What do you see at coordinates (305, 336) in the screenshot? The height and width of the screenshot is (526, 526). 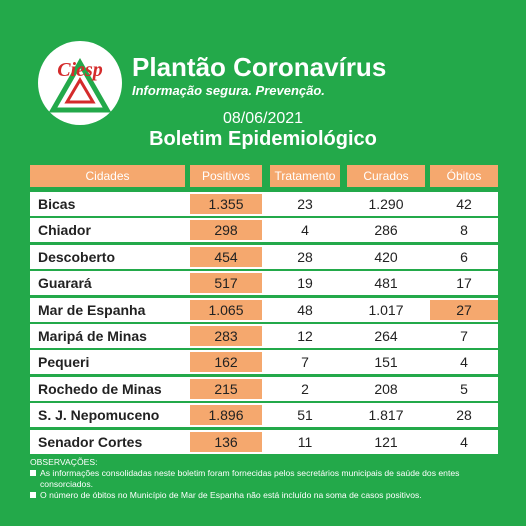 I see `cell-value: 12` at bounding box center [305, 336].